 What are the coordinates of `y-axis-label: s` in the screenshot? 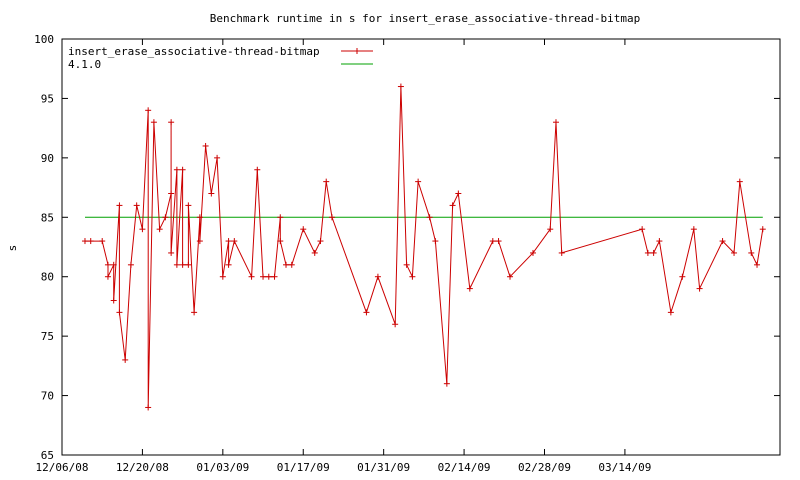 It's located at (12, 248).